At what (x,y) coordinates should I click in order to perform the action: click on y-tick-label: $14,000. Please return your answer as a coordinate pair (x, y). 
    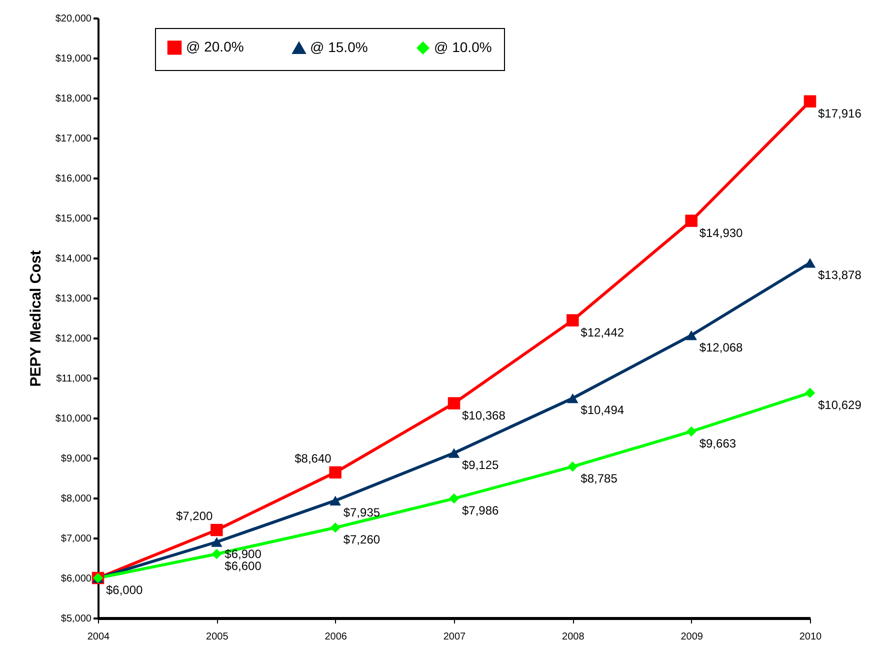
    Looking at the image, I should click on (73, 259).